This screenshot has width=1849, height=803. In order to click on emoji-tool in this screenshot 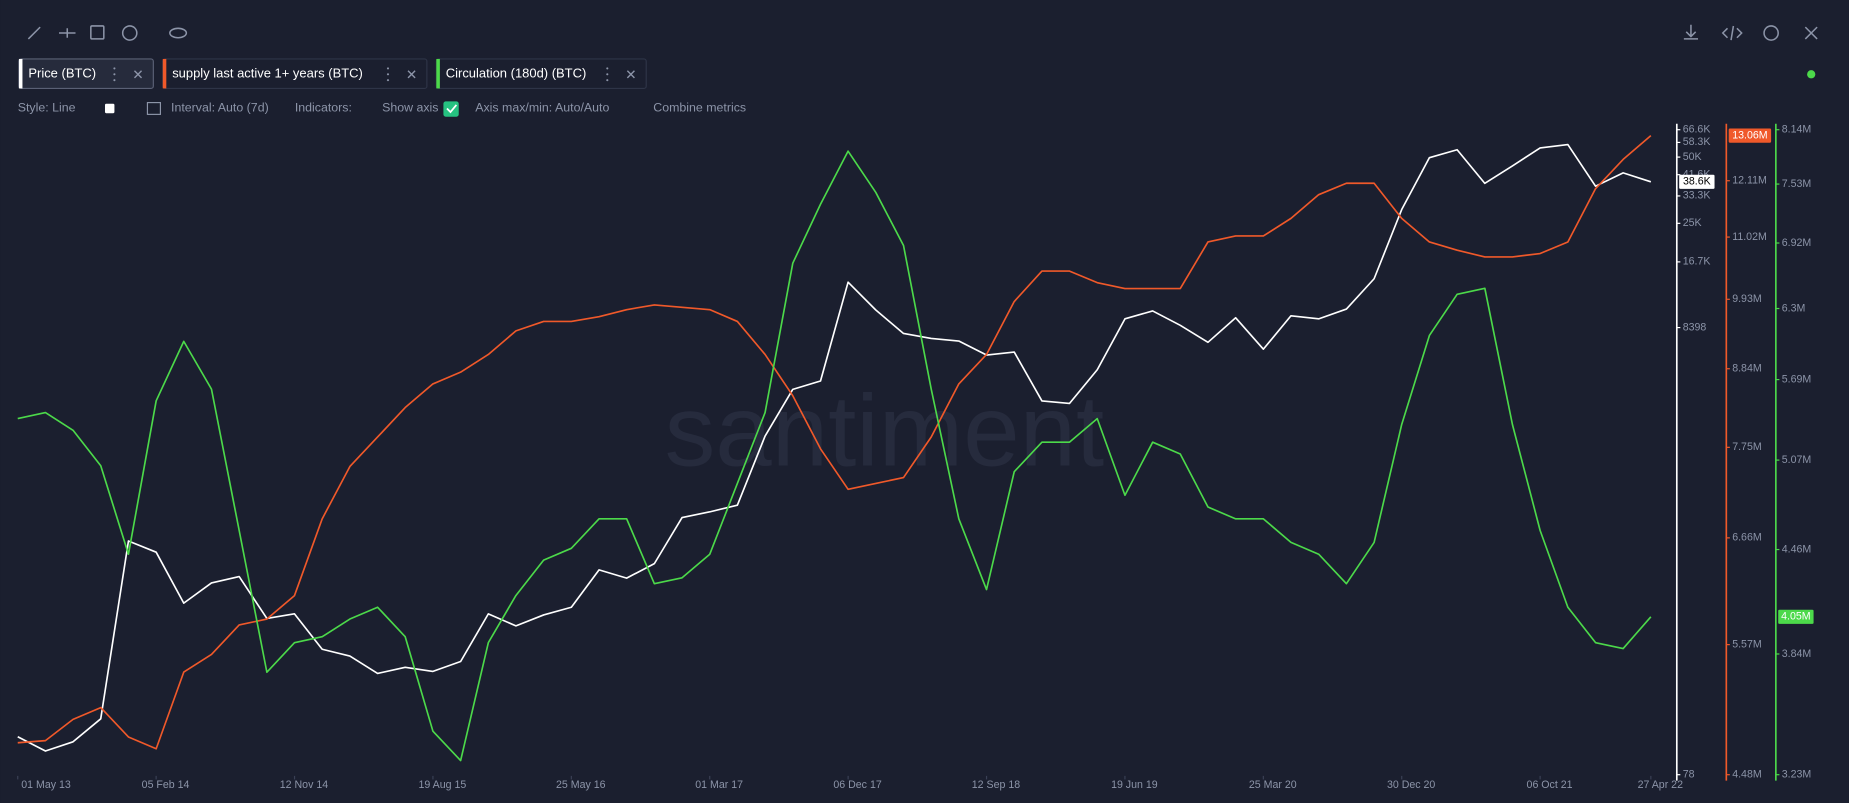, I will do `click(129, 33)`.